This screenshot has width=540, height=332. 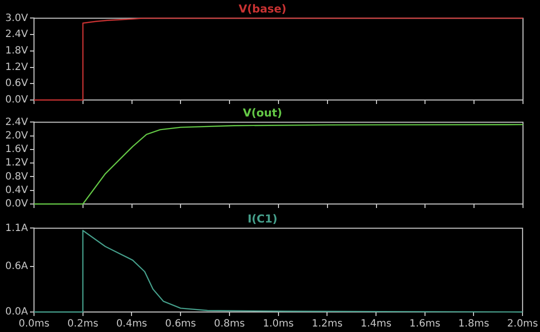 What do you see at coordinates (263, 219) in the screenshot?
I see `chart-title: I(C1)` at bounding box center [263, 219].